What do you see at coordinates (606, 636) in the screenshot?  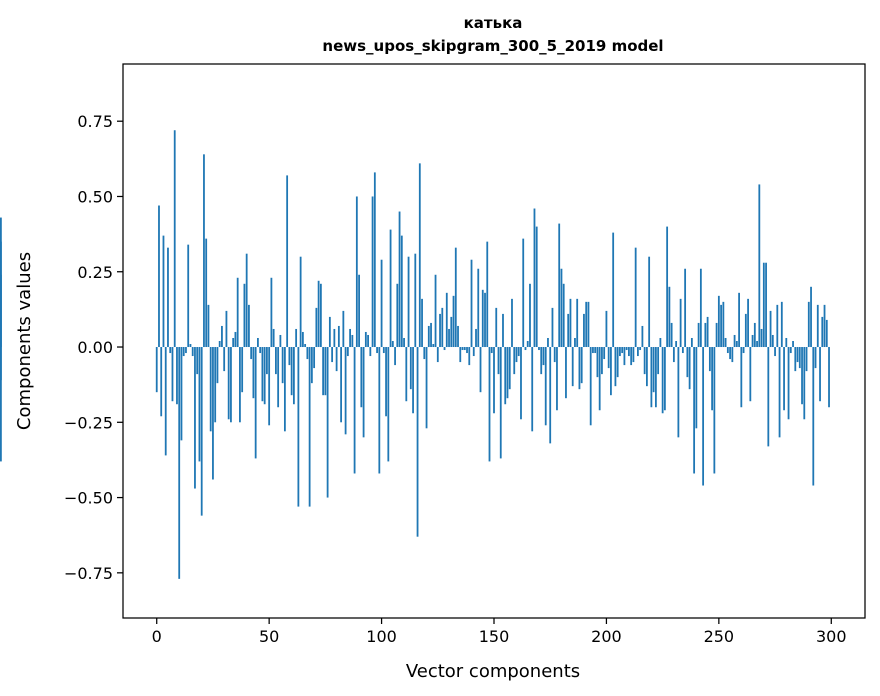 I see `x-tick-label: 200` at bounding box center [606, 636].